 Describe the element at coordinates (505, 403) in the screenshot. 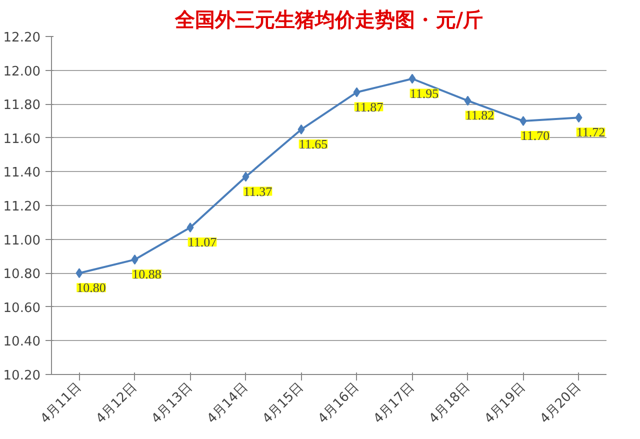

I see `x-tick-label: 4月19日` at that location.